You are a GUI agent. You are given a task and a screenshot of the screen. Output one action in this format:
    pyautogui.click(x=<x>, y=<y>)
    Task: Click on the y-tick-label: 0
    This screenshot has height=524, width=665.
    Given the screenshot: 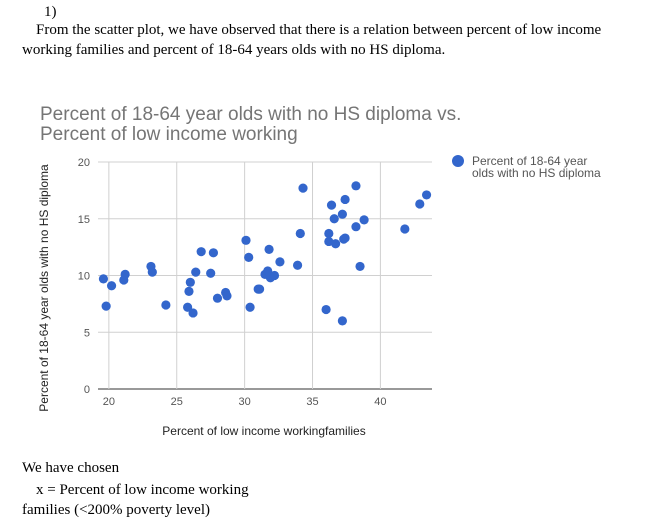 What is the action you would take?
    pyautogui.click(x=87, y=390)
    